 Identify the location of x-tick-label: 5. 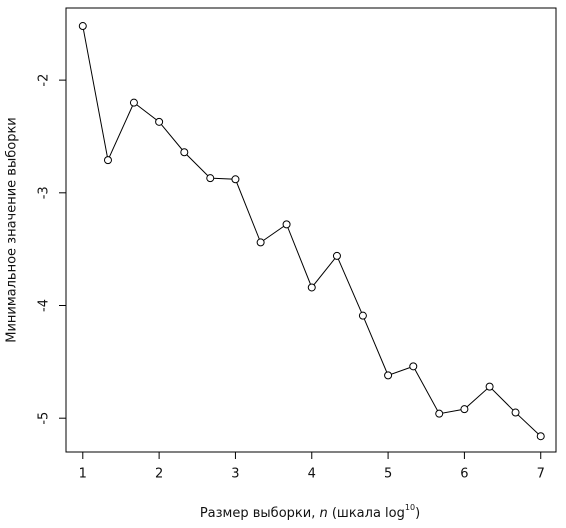
(388, 474).